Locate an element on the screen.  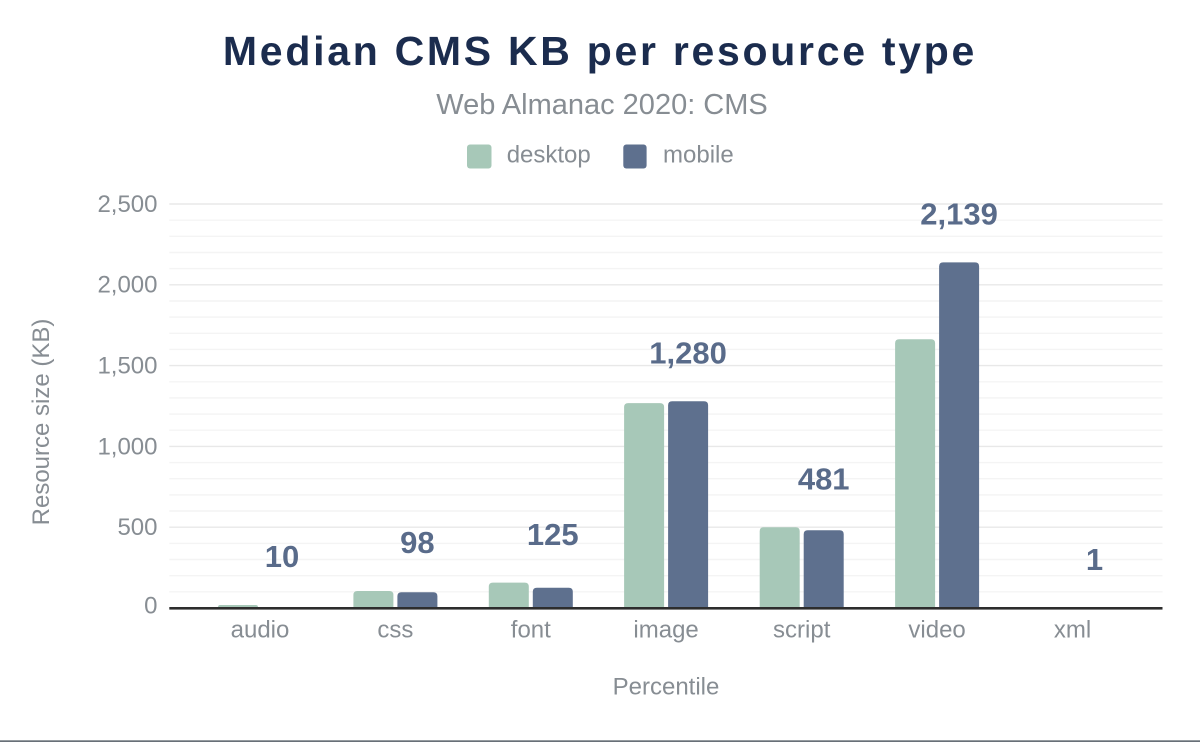
svg-text: 10 is located at coordinates (282, 556).